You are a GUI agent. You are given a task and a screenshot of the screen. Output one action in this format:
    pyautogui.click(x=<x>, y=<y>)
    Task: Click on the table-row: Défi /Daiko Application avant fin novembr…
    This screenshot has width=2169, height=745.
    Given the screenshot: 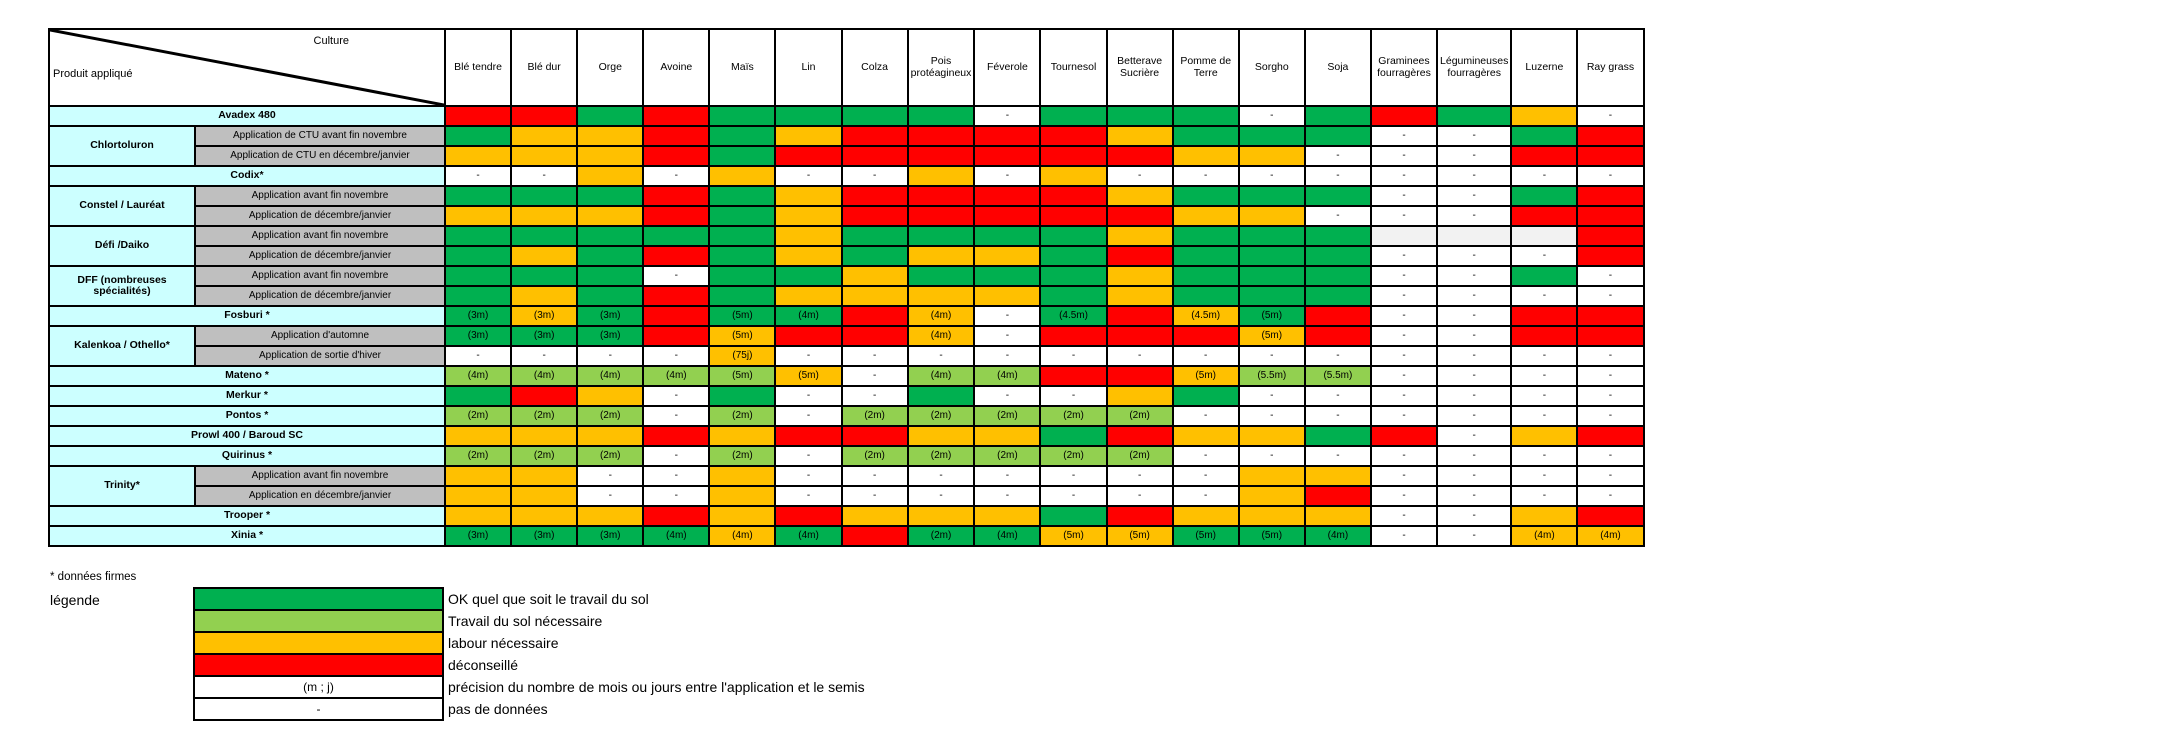 What is the action you would take?
    pyautogui.click(x=846, y=246)
    